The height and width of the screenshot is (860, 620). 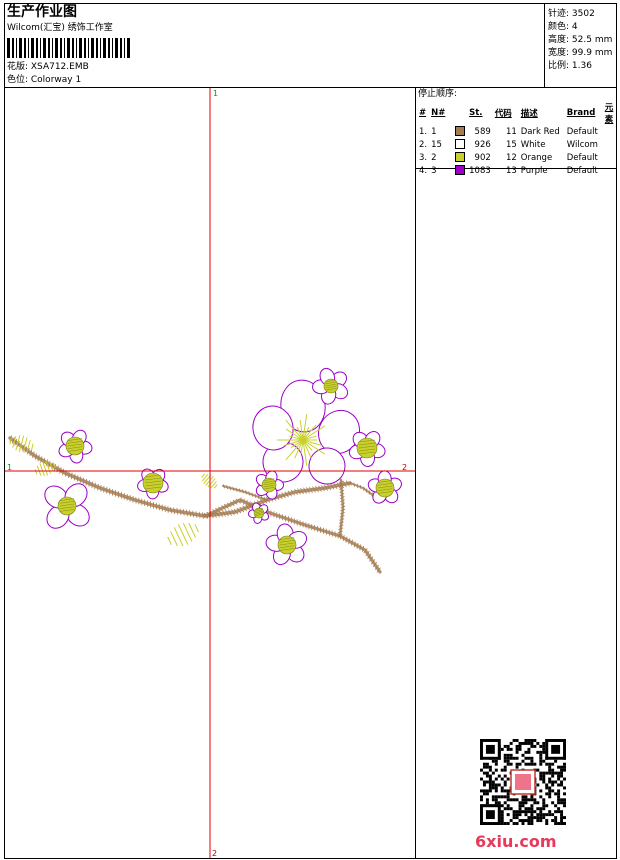 I want to click on stat-width: 宽度: 99.9 mm, so click(x=580, y=53).